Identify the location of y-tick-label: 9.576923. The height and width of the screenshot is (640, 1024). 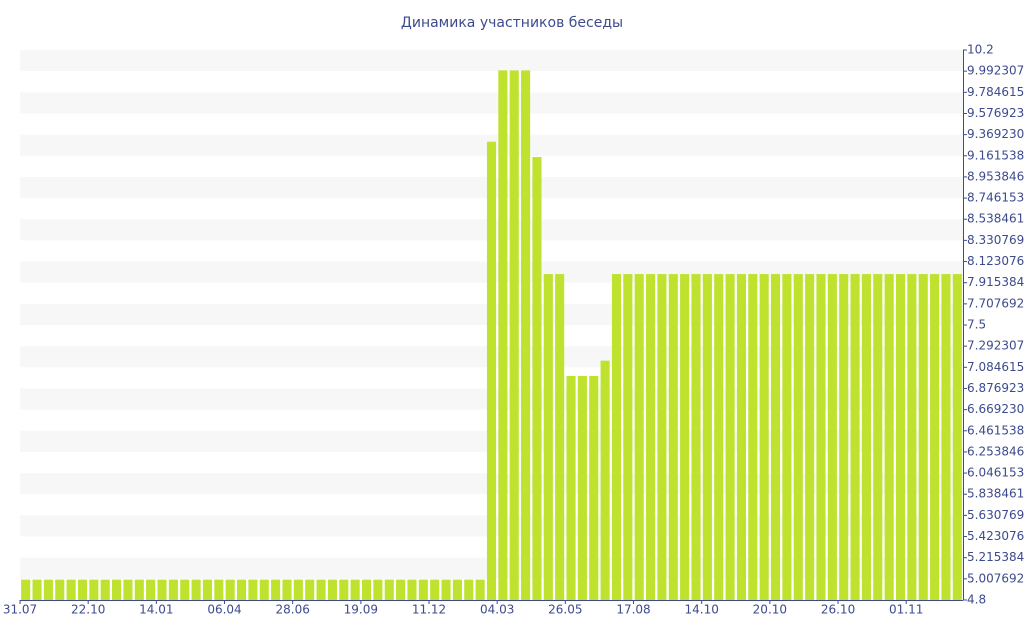
(995, 113).